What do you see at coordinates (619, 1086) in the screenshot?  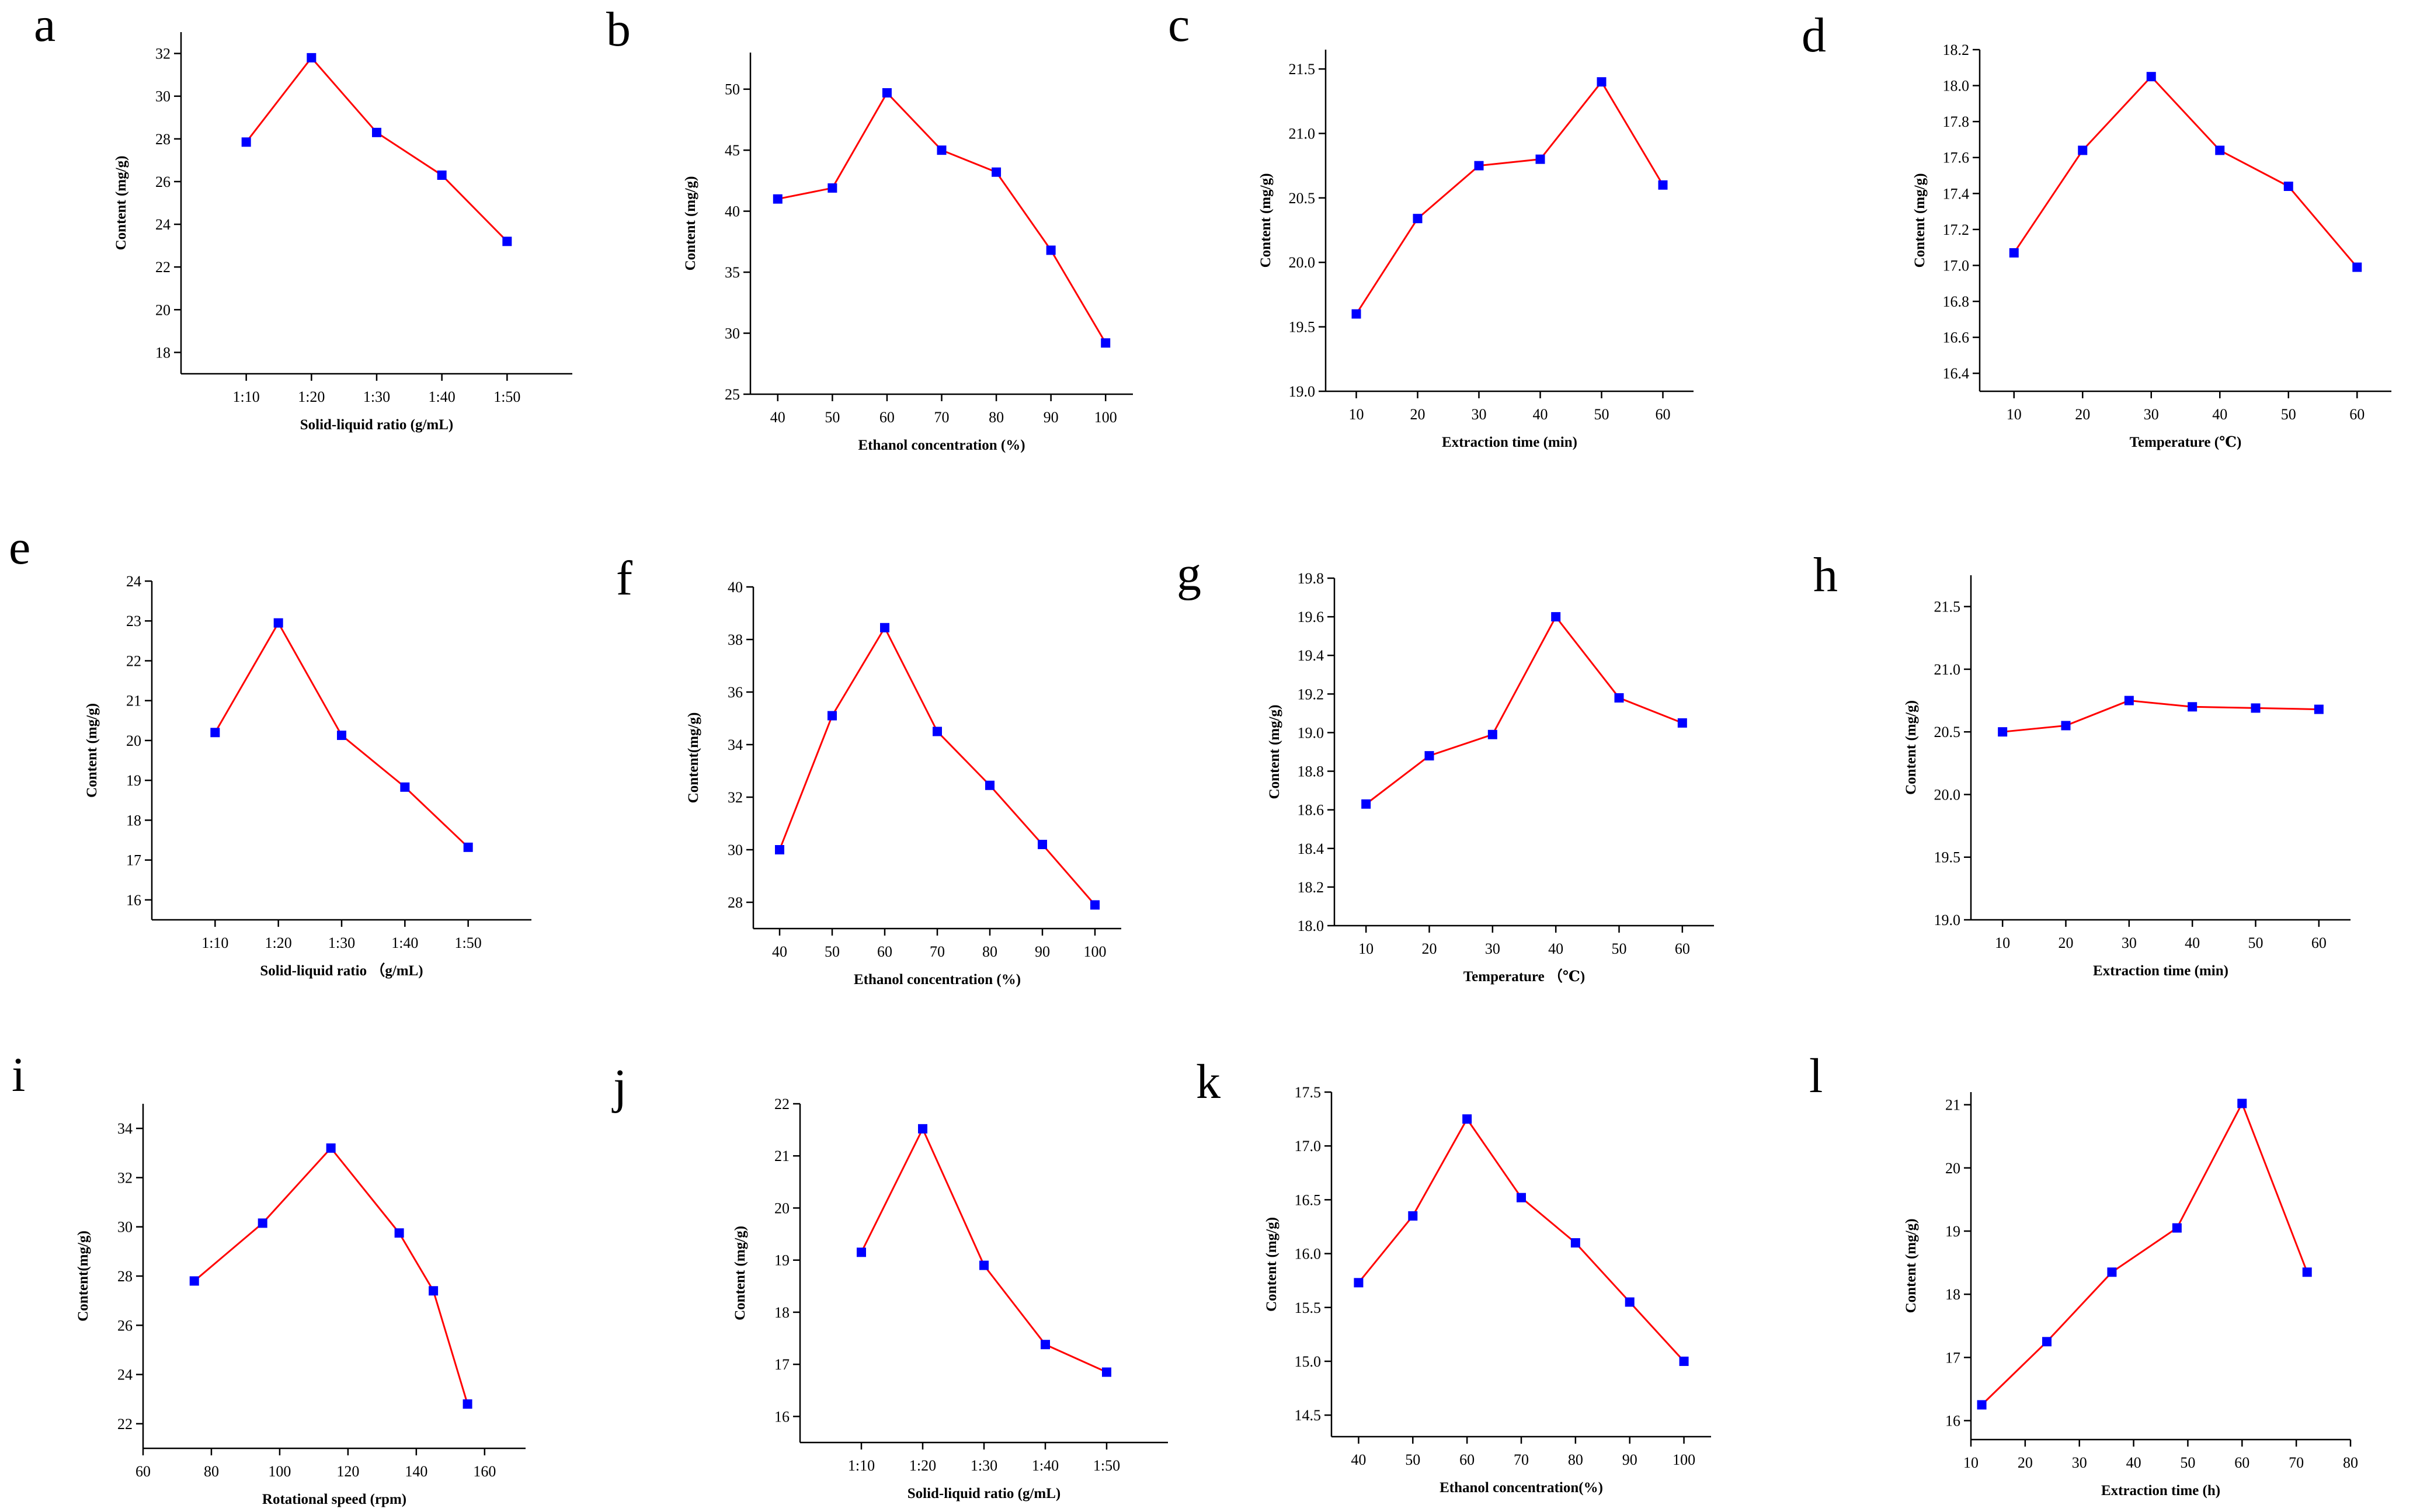 I see `panel-letter: j` at bounding box center [619, 1086].